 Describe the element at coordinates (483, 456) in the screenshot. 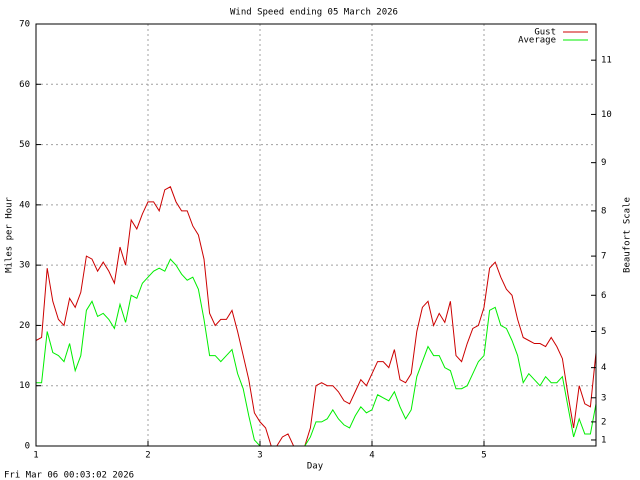

I see `x-tick-label: 5` at that location.